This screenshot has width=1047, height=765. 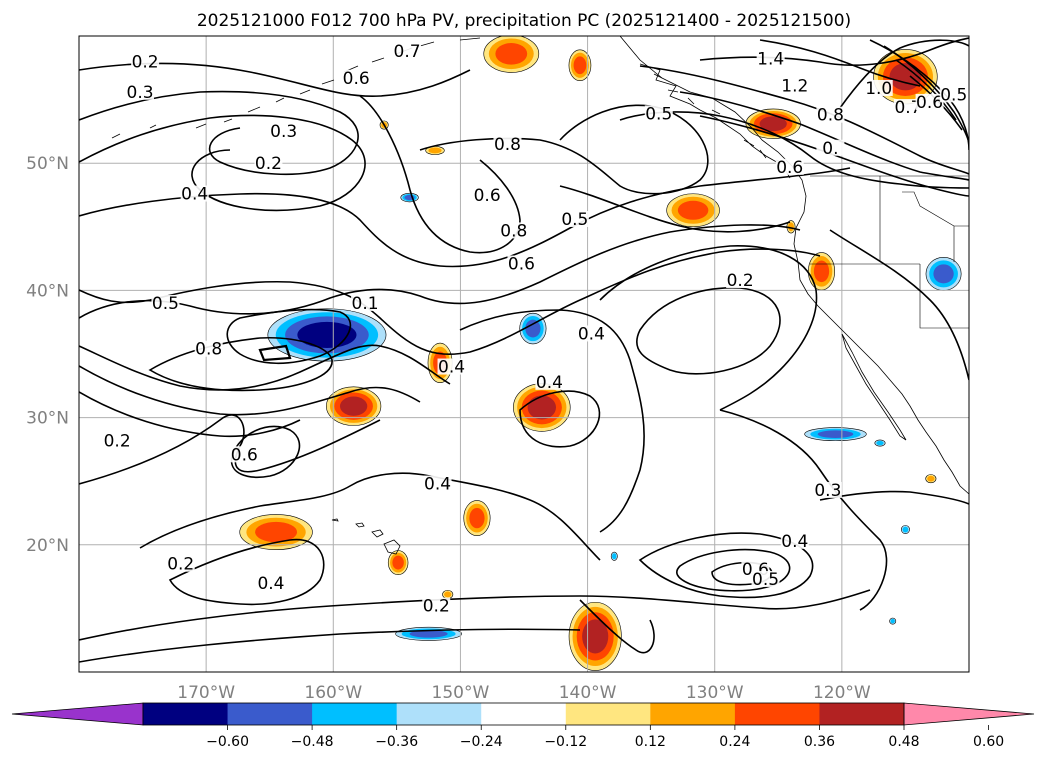 I want to click on colorbar-tick-label: −0.12, so click(x=565, y=742).